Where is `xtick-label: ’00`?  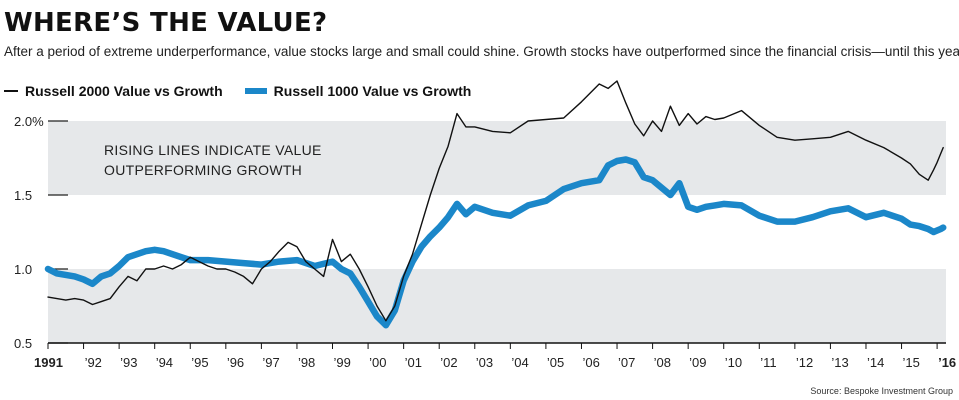
xtick-label: ’00 is located at coordinates (377, 362).